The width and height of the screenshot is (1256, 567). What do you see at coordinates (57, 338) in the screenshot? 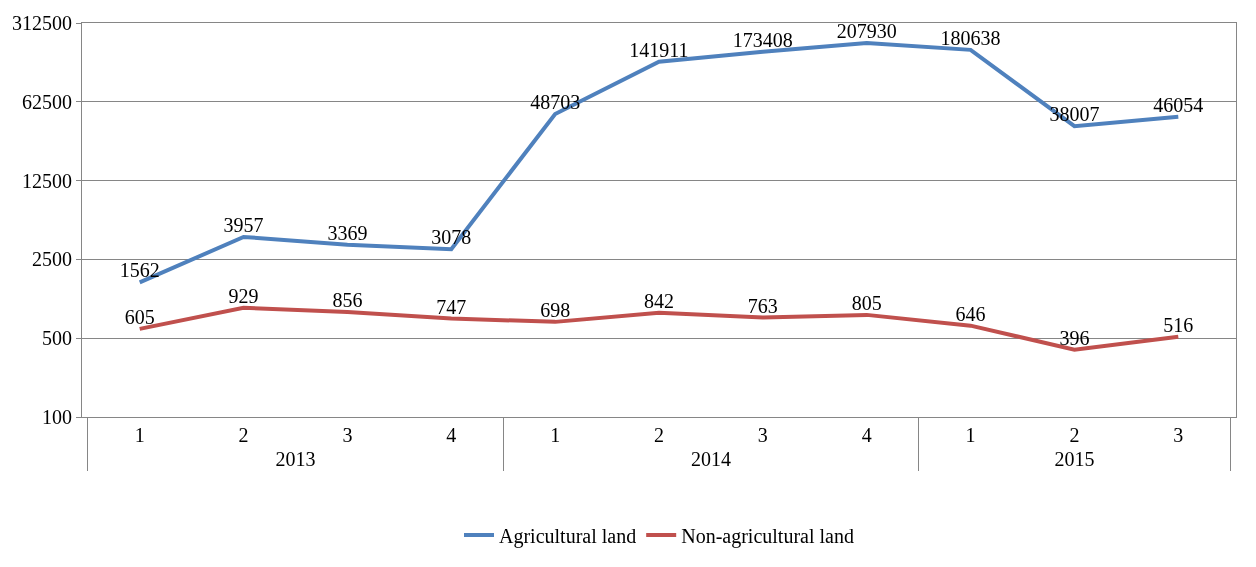
I see `y-tick-label: 500` at bounding box center [57, 338].